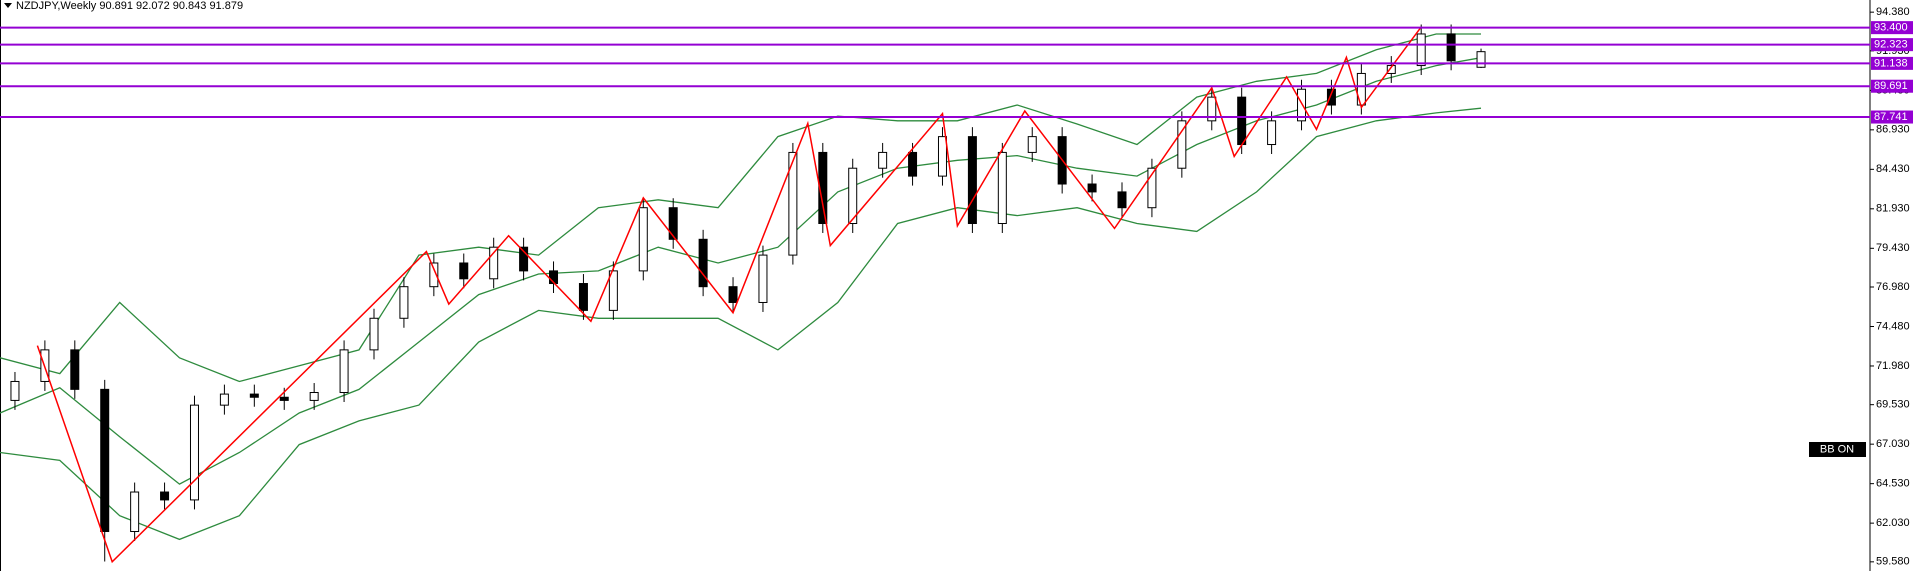 The height and width of the screenshot is (571, 1915). What do you see at coordinates (1893, 209) in the screenshot?
I see `y-tick-label: 81.930` at bounding box center [1893, 209].